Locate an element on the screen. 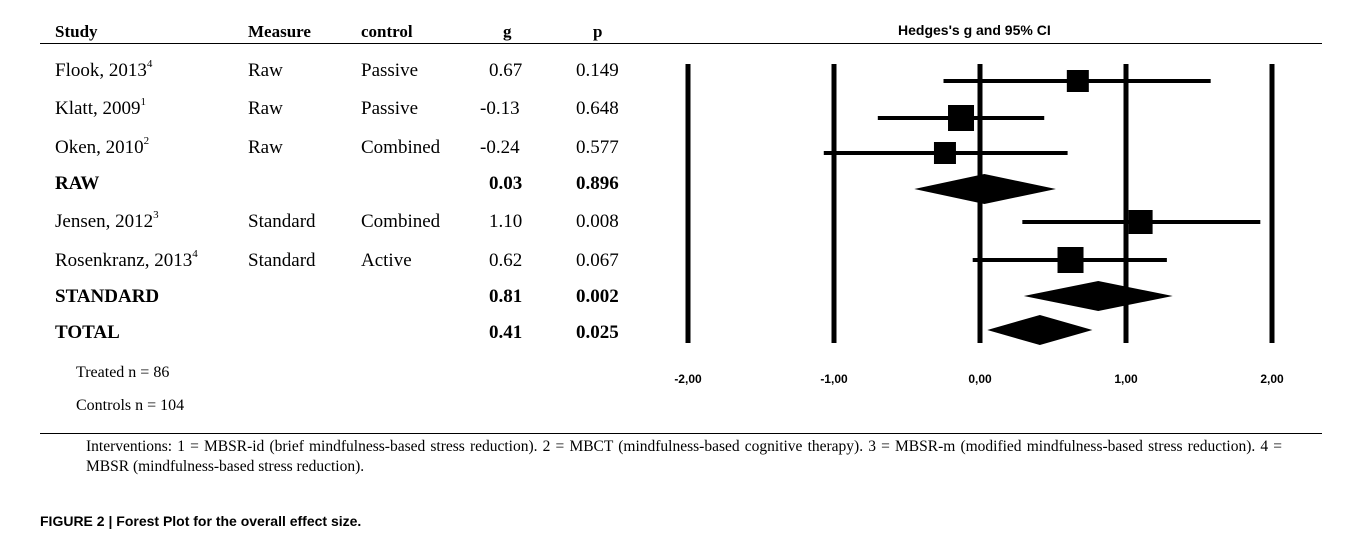 This screenshot has height=548, width=1357. plot-title: Hedges's g and 95% CI is located at coordinates (974, 30).